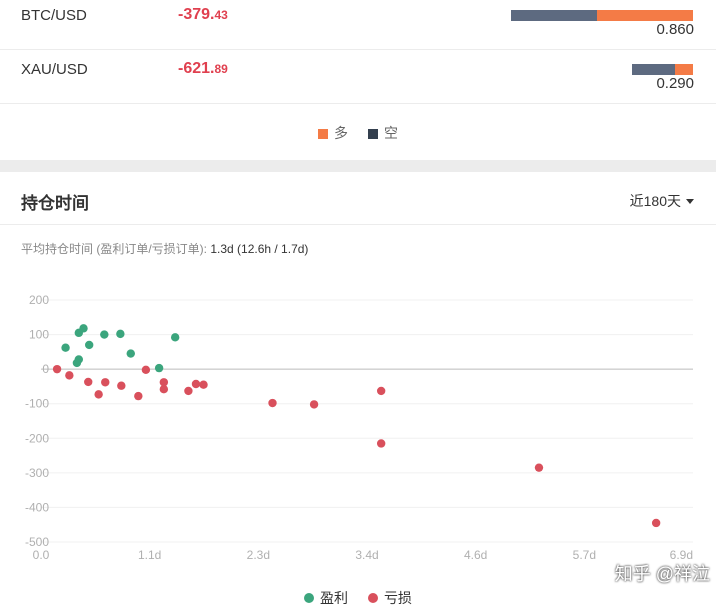 This screenshot has height=611, width=716. What do you see at coordinates (372, 134) in the screenshot?
I see `short-swatch` at bounding box center [372, 134].